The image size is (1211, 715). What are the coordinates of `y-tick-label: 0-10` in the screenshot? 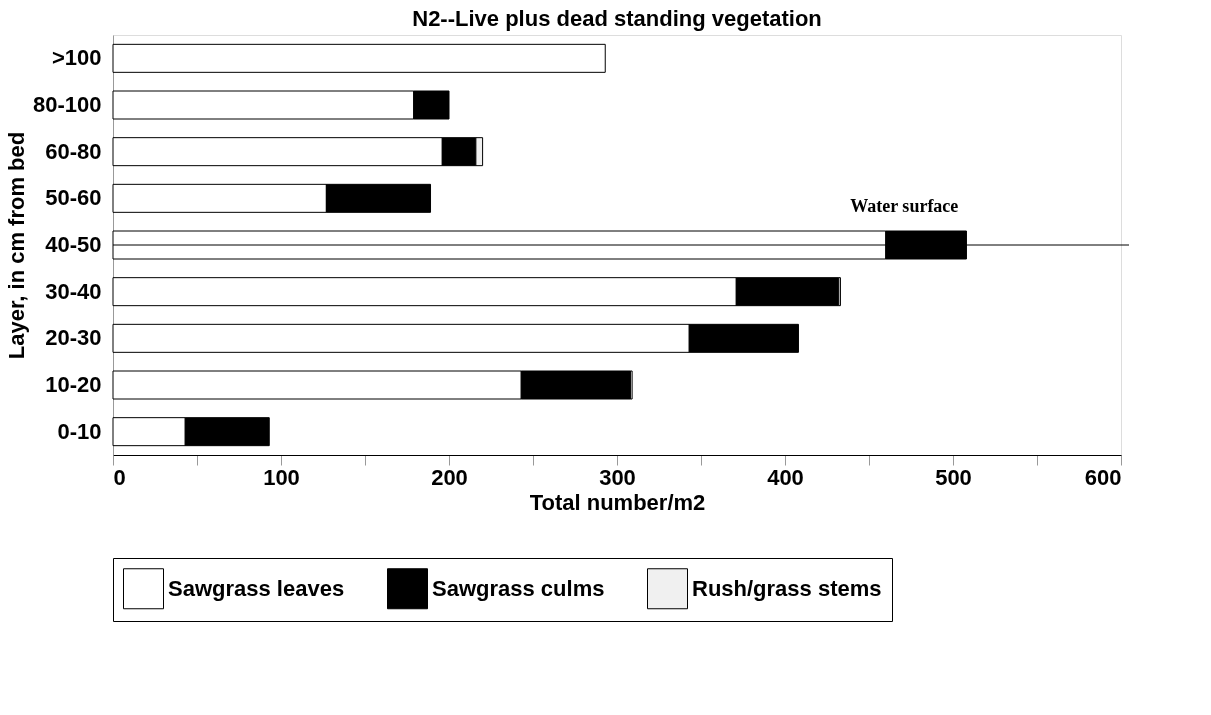 It's located at (79, 431).